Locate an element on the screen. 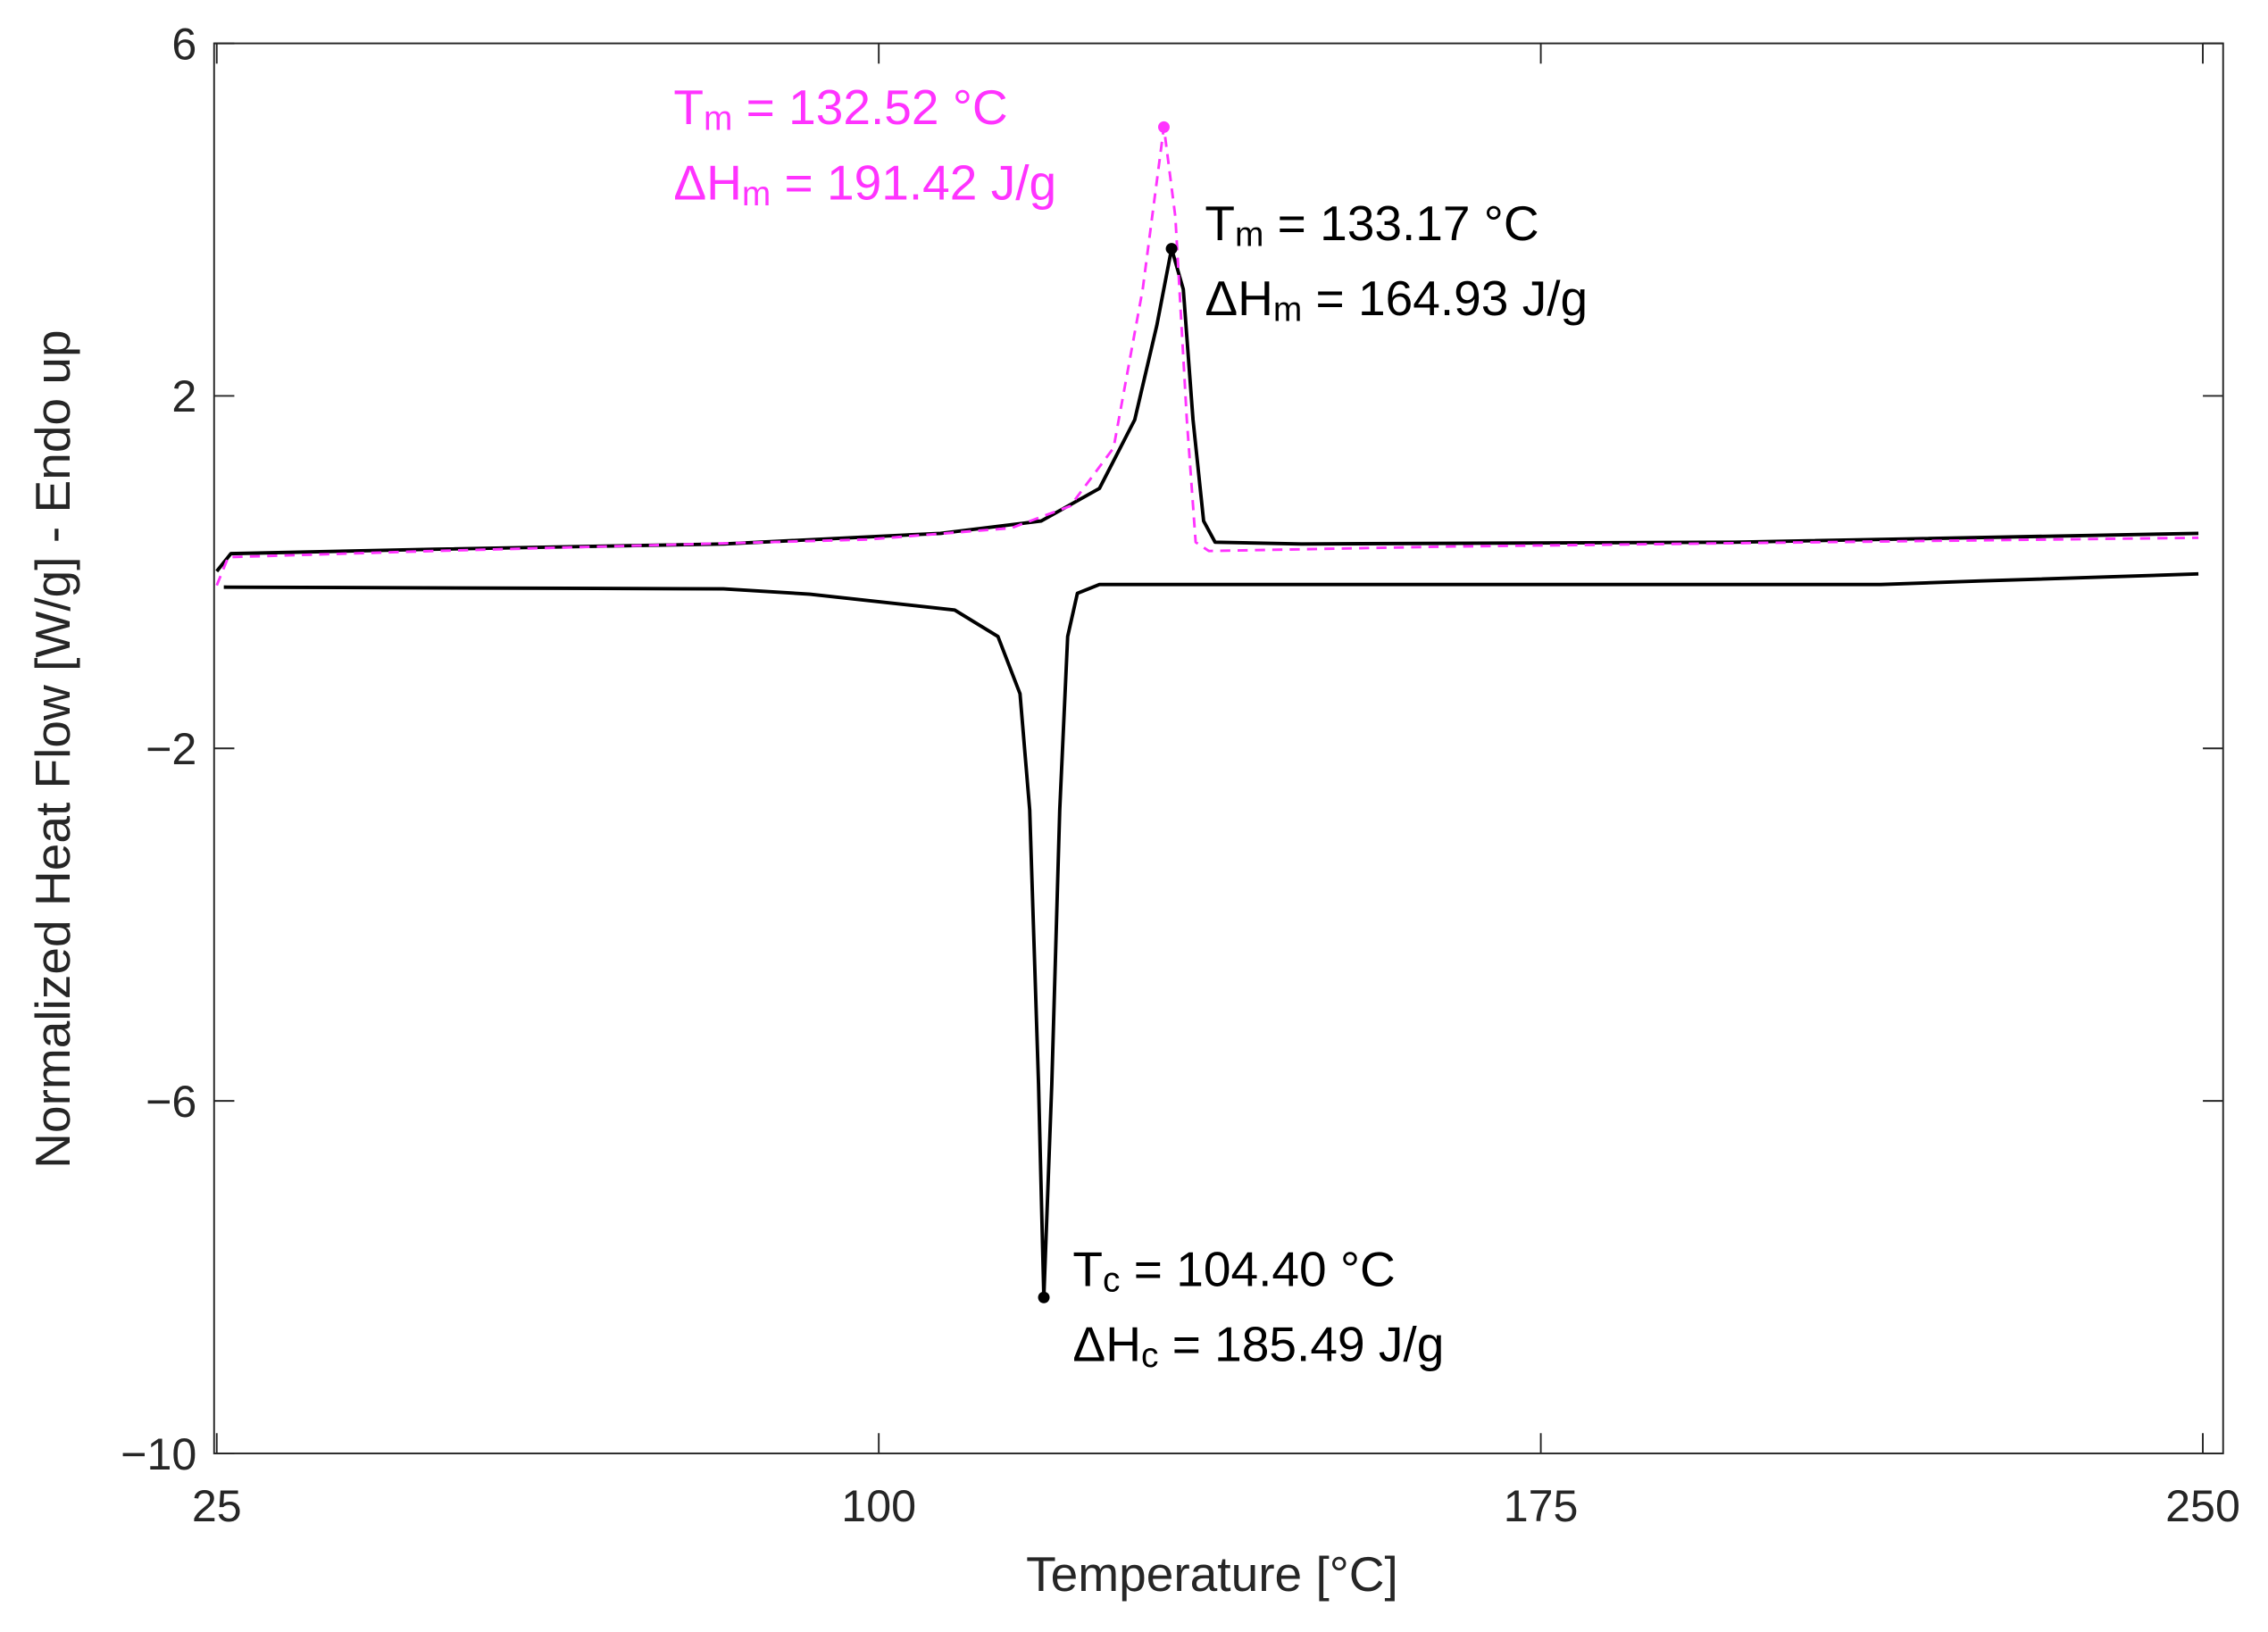  annotation: ΔHm = 164.93 J/g is located at coordinates (1396, 300).